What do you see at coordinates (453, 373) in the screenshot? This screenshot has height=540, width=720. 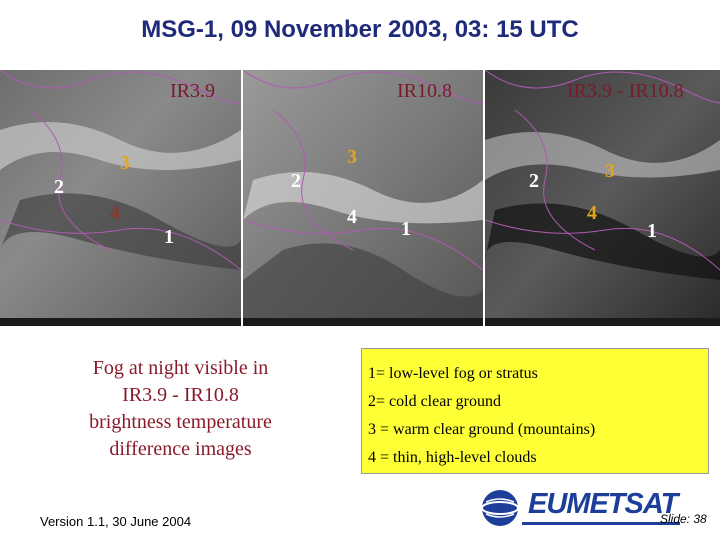 I see `legend-item: 1= low-level fog or stratus` at bounding box center [453, 373].